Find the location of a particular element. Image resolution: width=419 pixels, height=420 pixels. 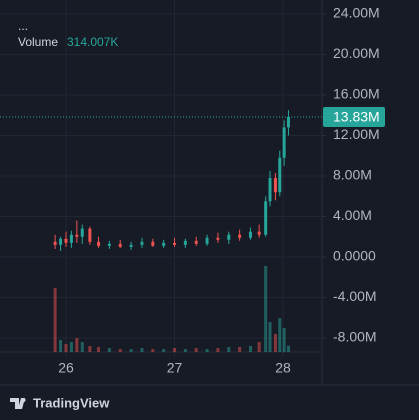

last-price-label: 13.83M is located at coordinates (356, 117).